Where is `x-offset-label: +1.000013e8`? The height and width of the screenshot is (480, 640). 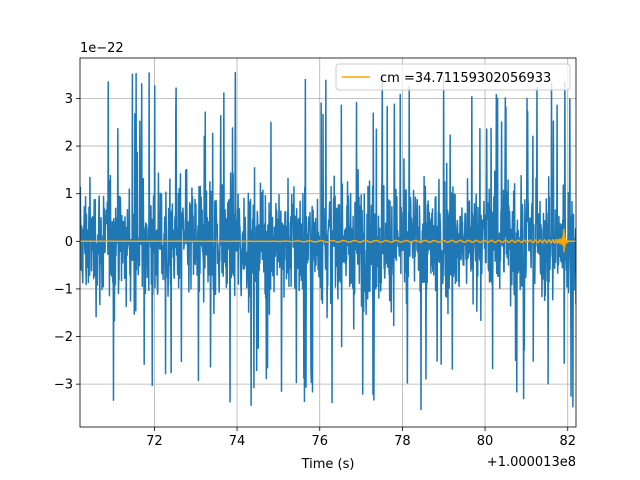
x-offset-label: +1.000013e8 is located at coordinates (531, 462).